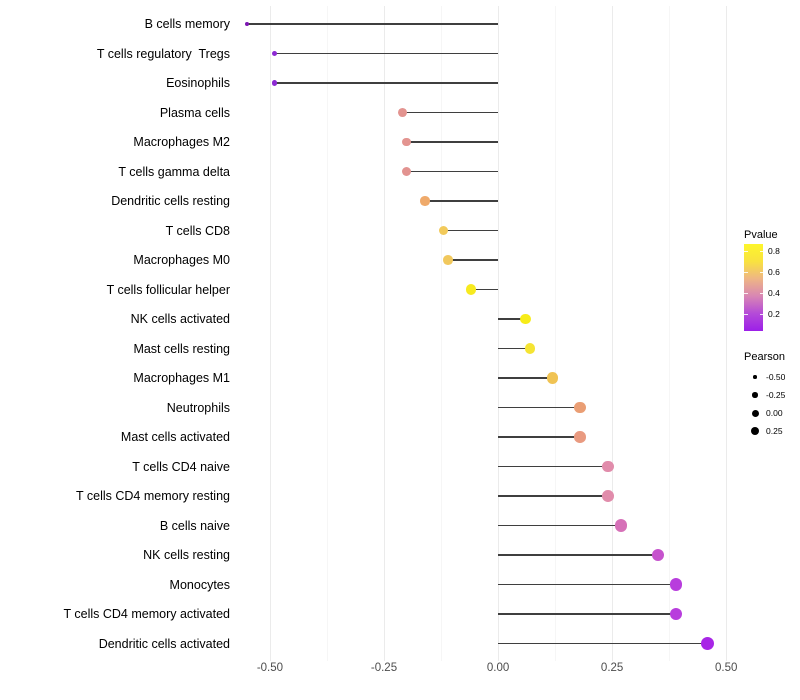 The image size is (800, 700). I want to click on x-axis-tick-label: -0.50, so click(270, 668).